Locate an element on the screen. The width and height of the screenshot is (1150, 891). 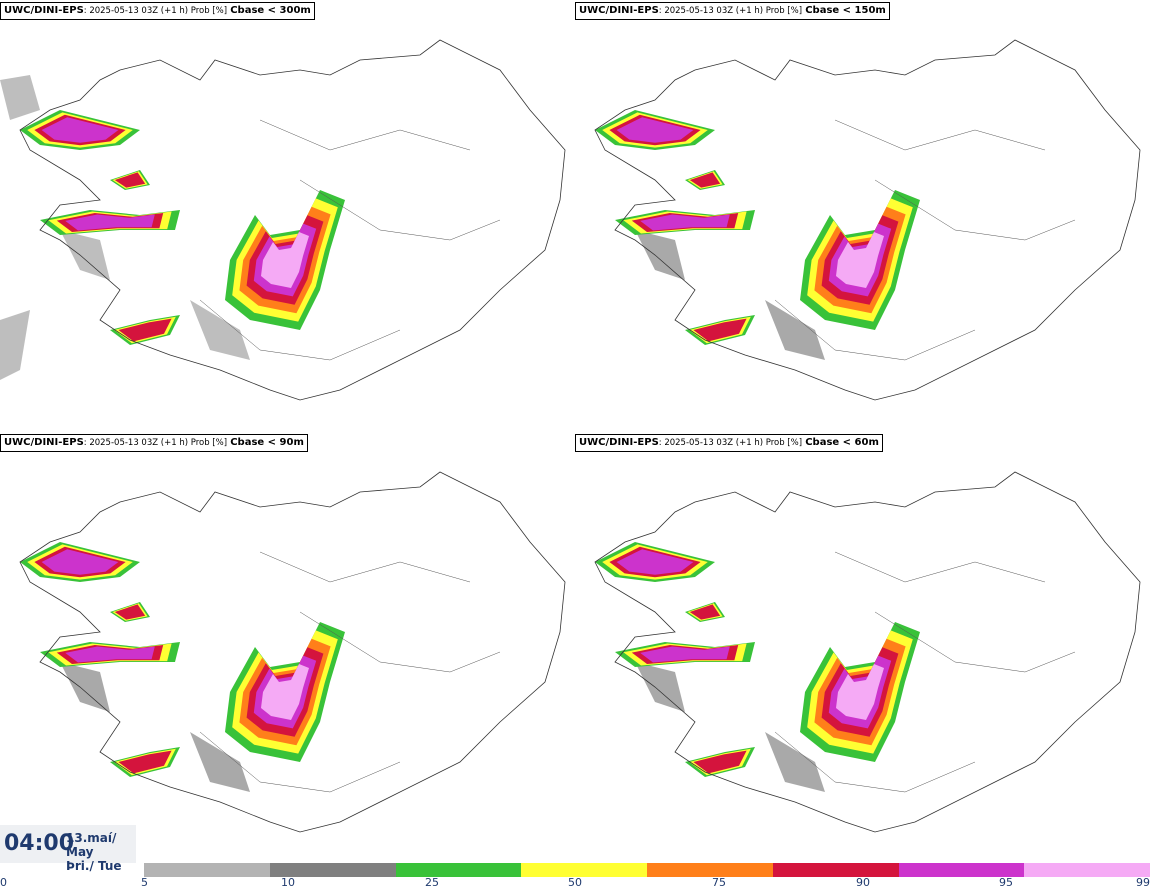
valid-date: 13.maí/ May Þri./ Tue is located at coordinates (101, 852).